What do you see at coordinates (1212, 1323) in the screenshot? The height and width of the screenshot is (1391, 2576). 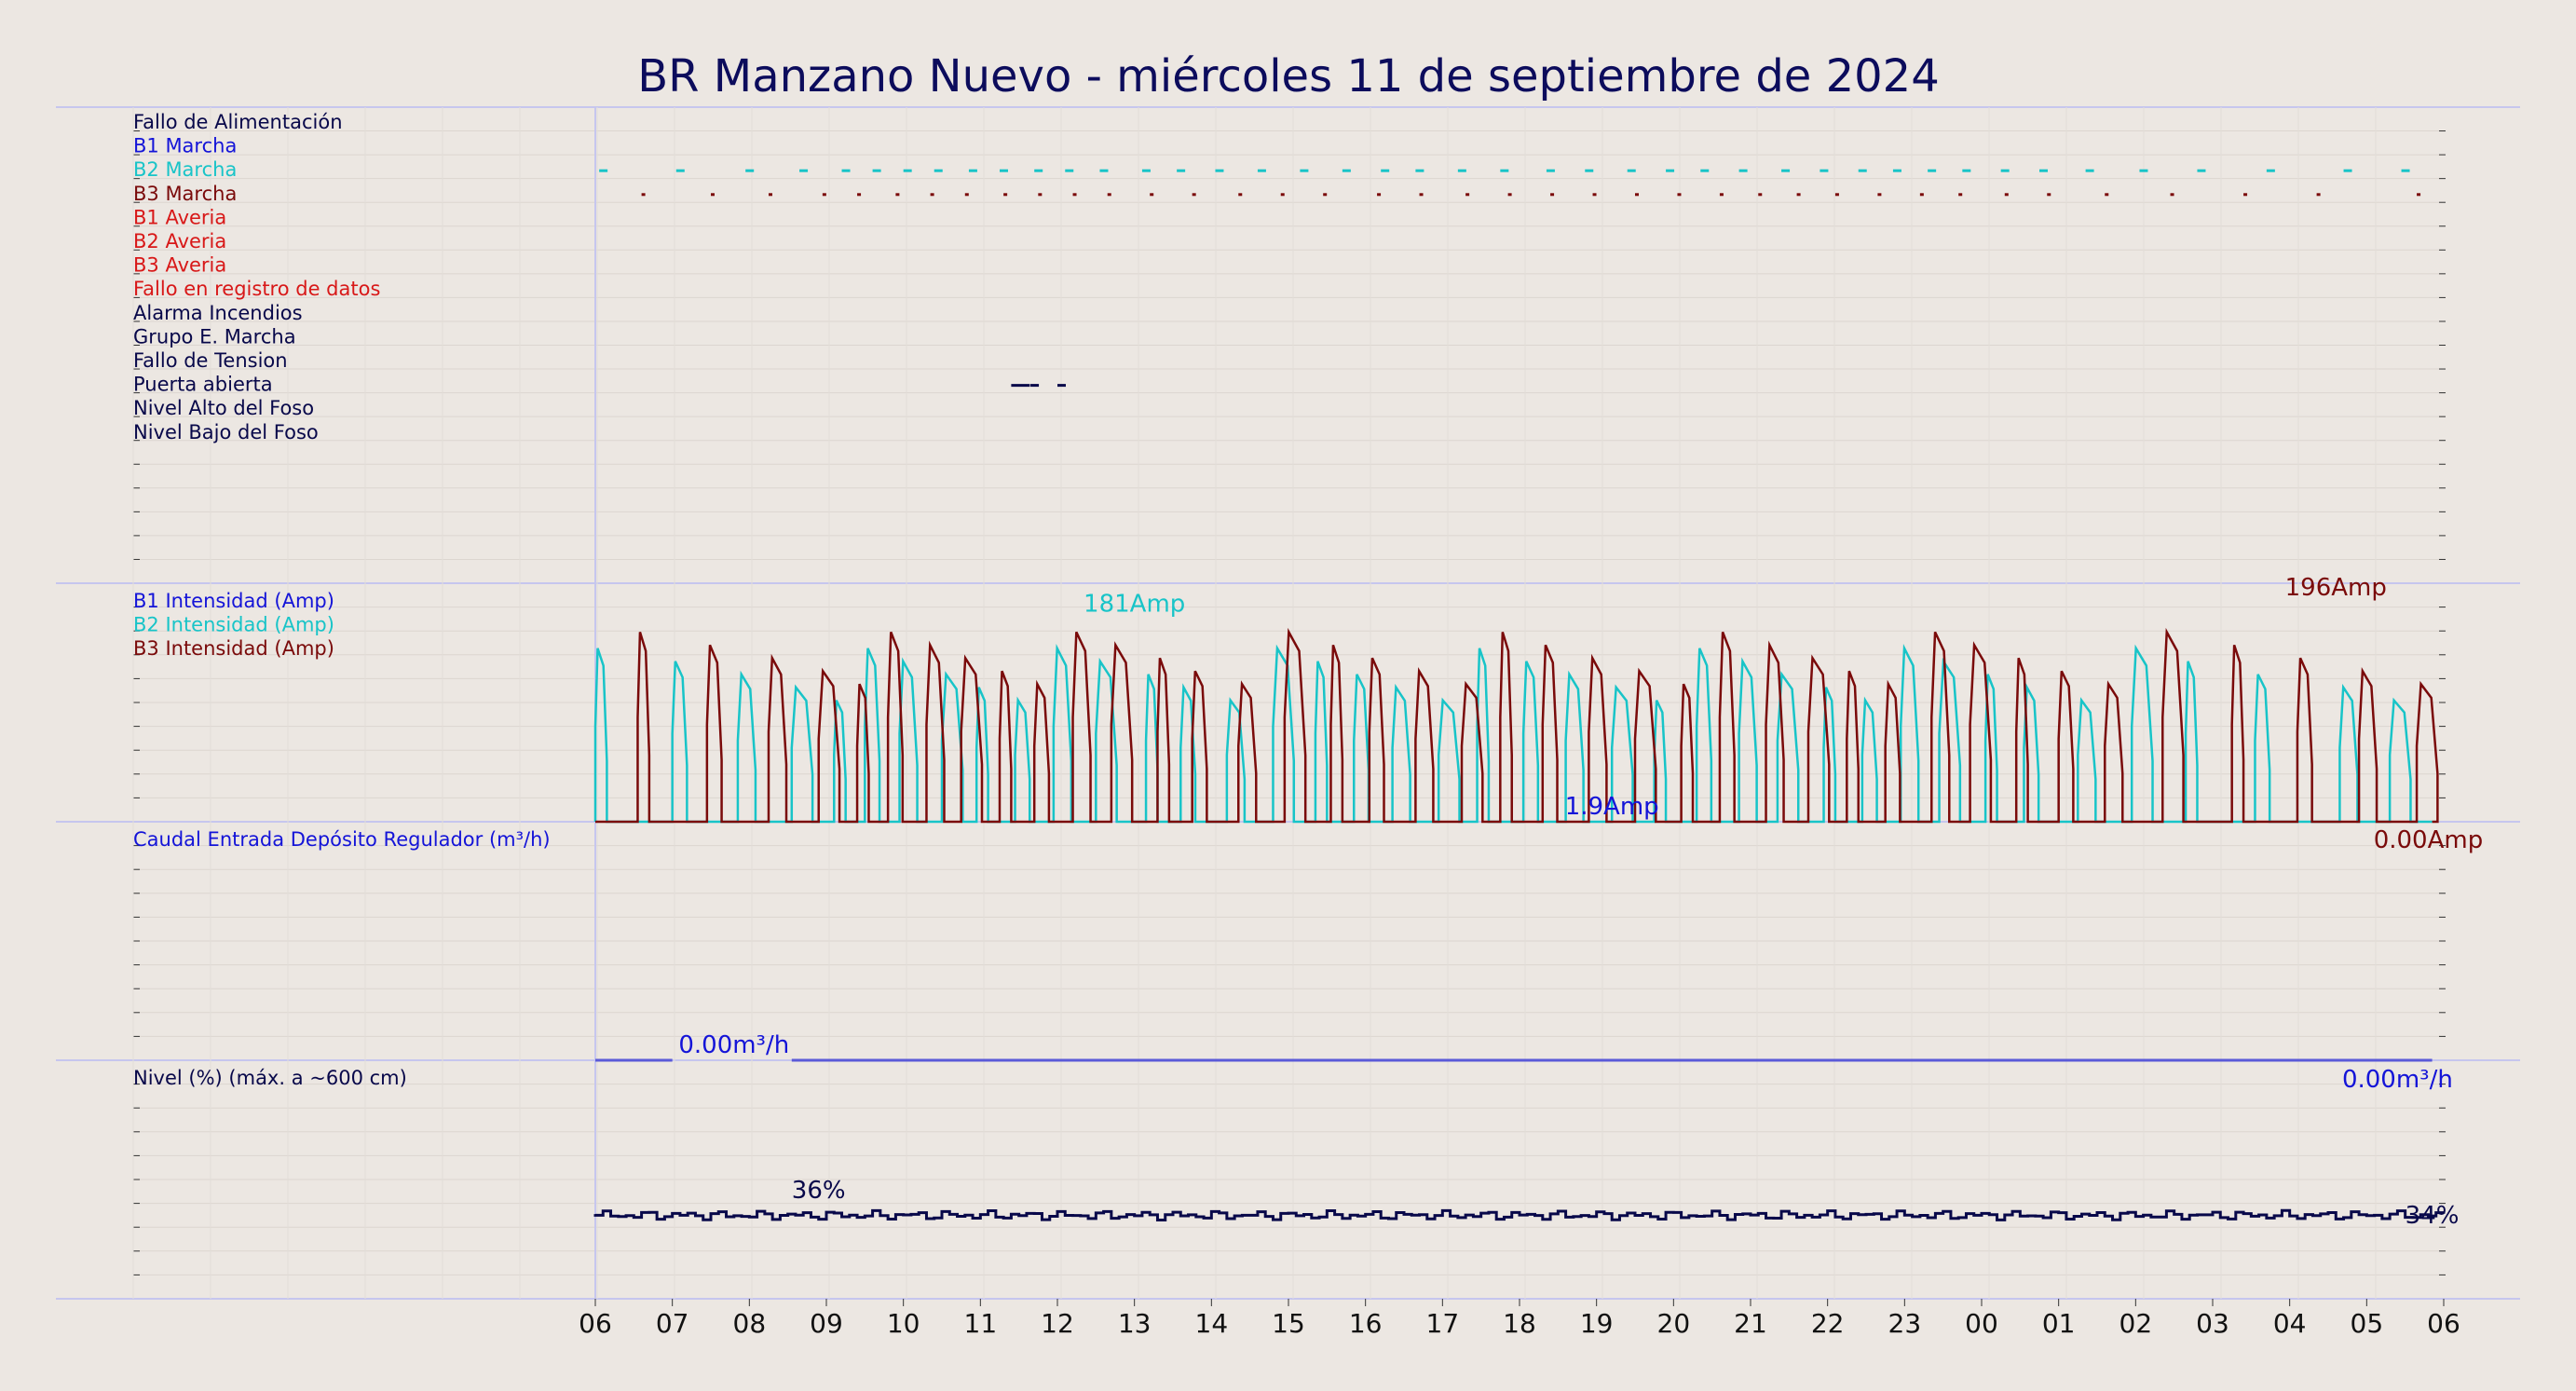 I see `x-tick-label: 14` at bounding box center [1212, 1323].